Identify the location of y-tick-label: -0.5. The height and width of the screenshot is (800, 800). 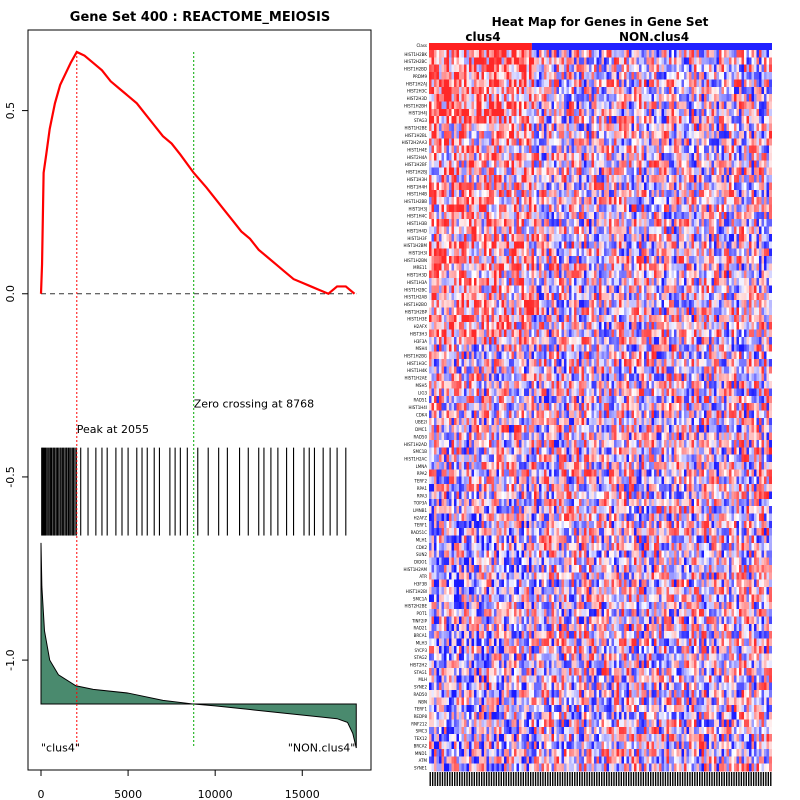
(10, 476).